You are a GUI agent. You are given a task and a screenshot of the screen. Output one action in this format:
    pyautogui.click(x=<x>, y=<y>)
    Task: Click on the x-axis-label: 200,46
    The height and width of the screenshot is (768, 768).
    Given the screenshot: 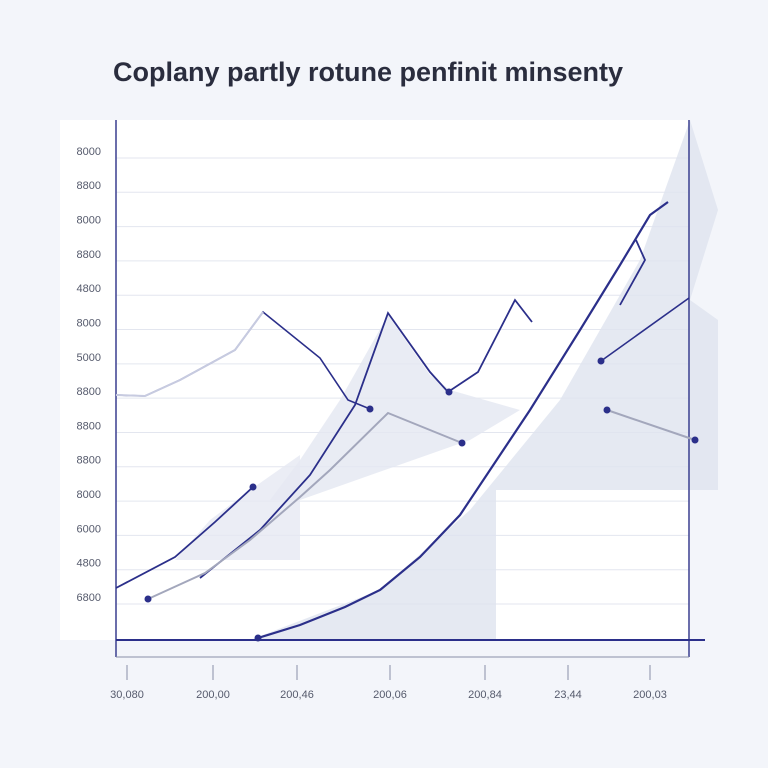 What is the action you would take?
    pyautogui.click(x=297, y=695)
    